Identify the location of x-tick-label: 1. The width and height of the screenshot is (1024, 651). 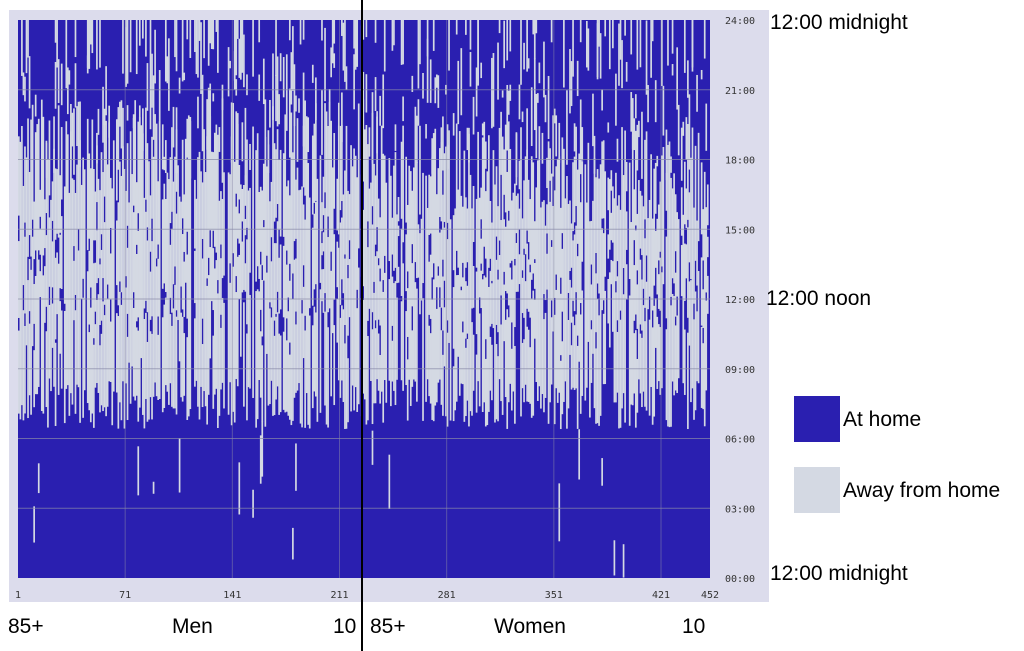
(18, 595).